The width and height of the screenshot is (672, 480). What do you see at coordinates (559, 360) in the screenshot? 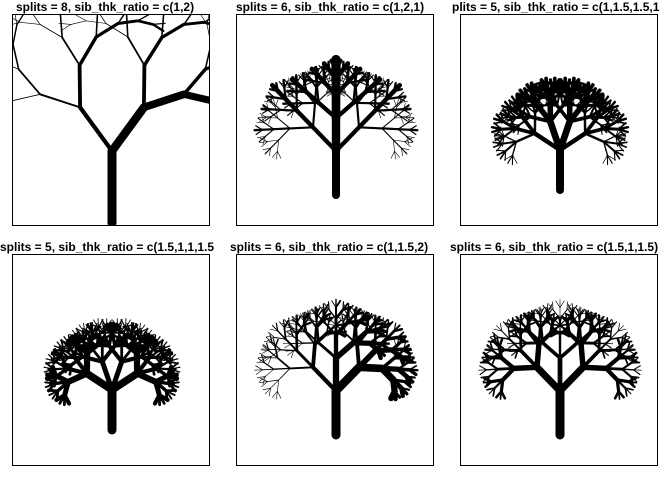
I see `tree-panel` at bounding box center [559, 360].